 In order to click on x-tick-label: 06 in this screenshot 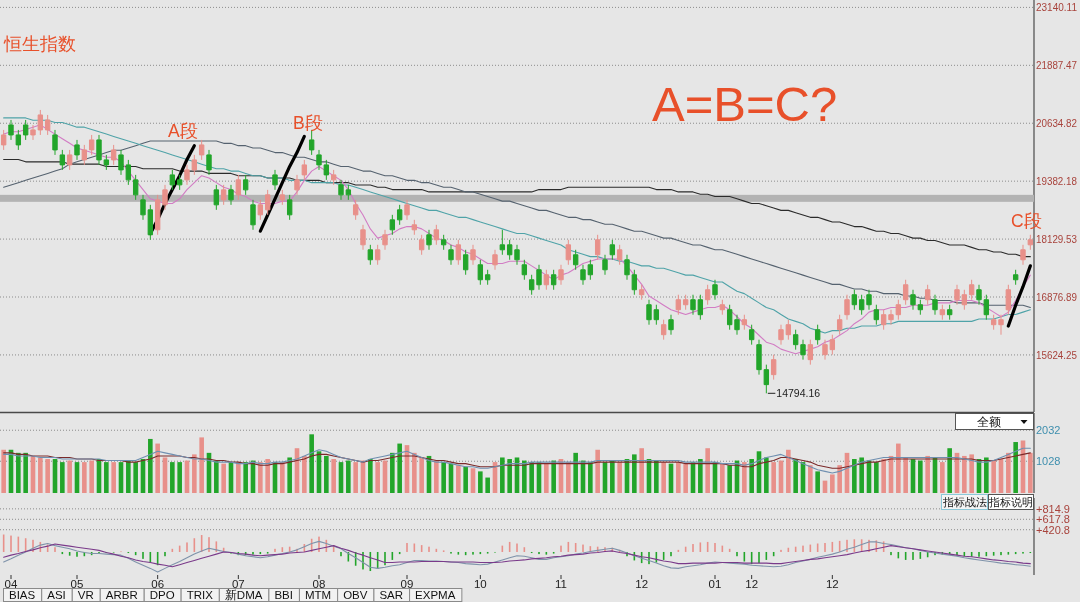, I will do `click(158, 584)`.